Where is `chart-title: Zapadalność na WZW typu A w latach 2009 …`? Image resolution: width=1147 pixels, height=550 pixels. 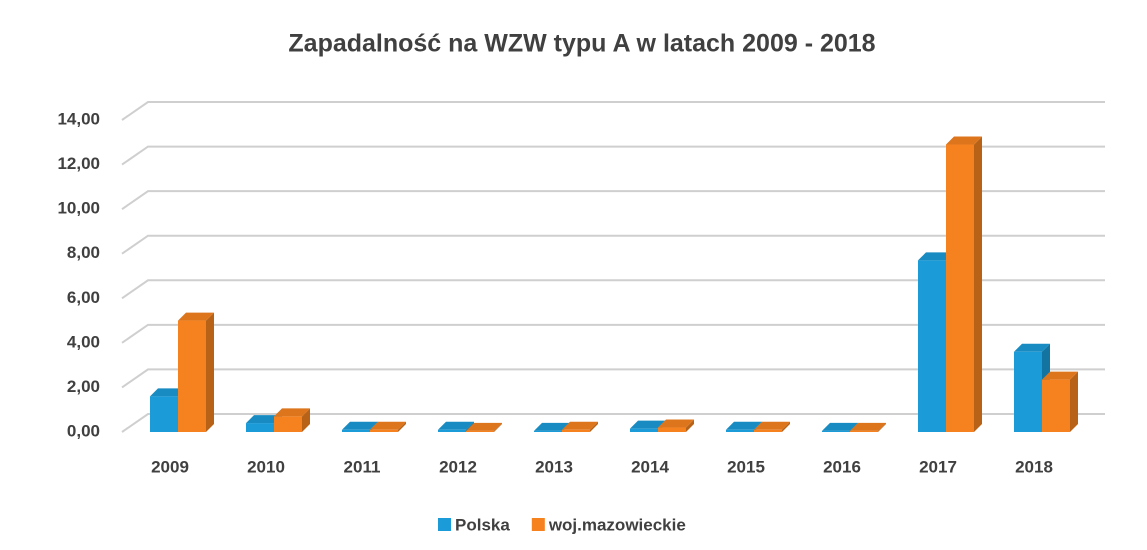 chart-title: Zapadalność na WZW typu A w latach 2009 … is located at coordinates (581, 44).